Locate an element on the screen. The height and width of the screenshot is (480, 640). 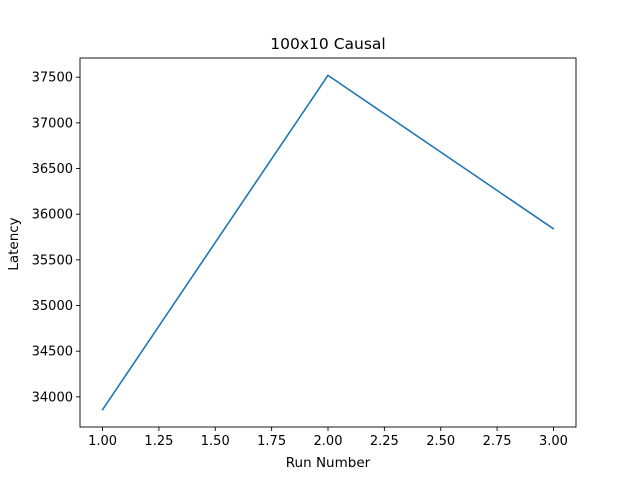
x-tick-label: 3.00 is located at coordinates (553, 441).